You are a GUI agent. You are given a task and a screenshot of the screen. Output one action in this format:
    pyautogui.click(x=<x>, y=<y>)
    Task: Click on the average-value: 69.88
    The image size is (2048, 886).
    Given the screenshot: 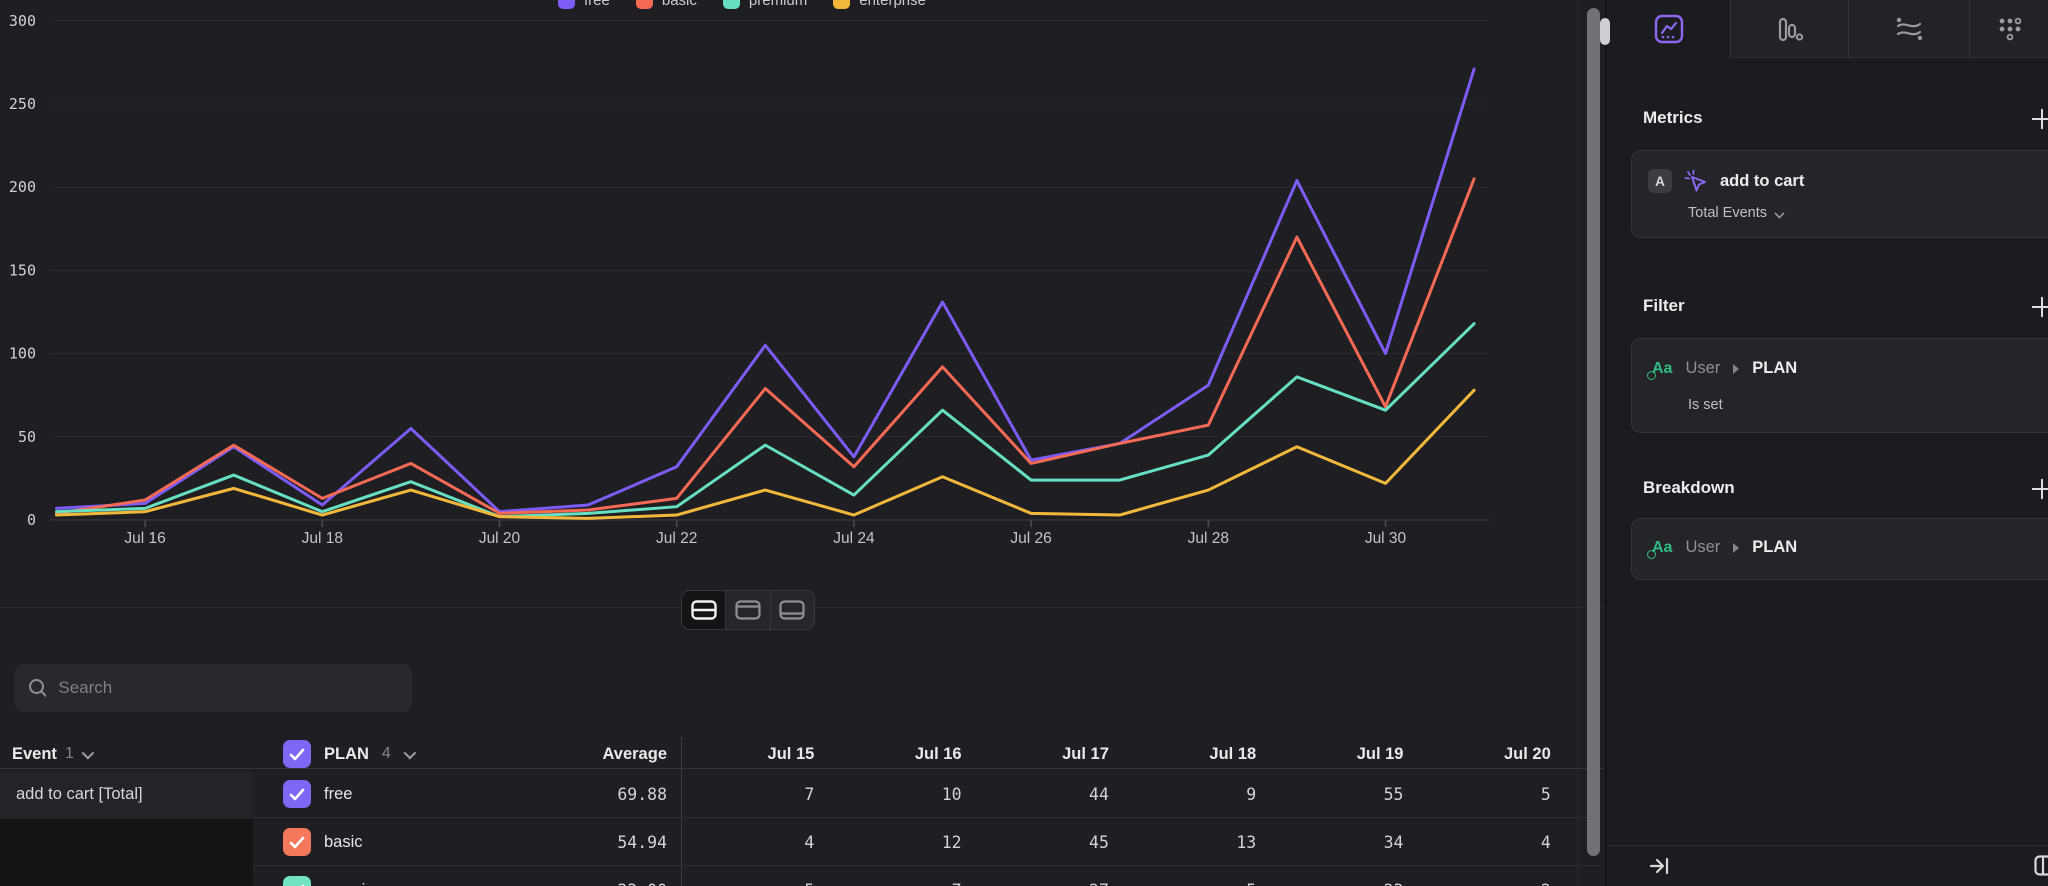 What is the action you would take?
    pyautogui.click(x=642, y=794)
    